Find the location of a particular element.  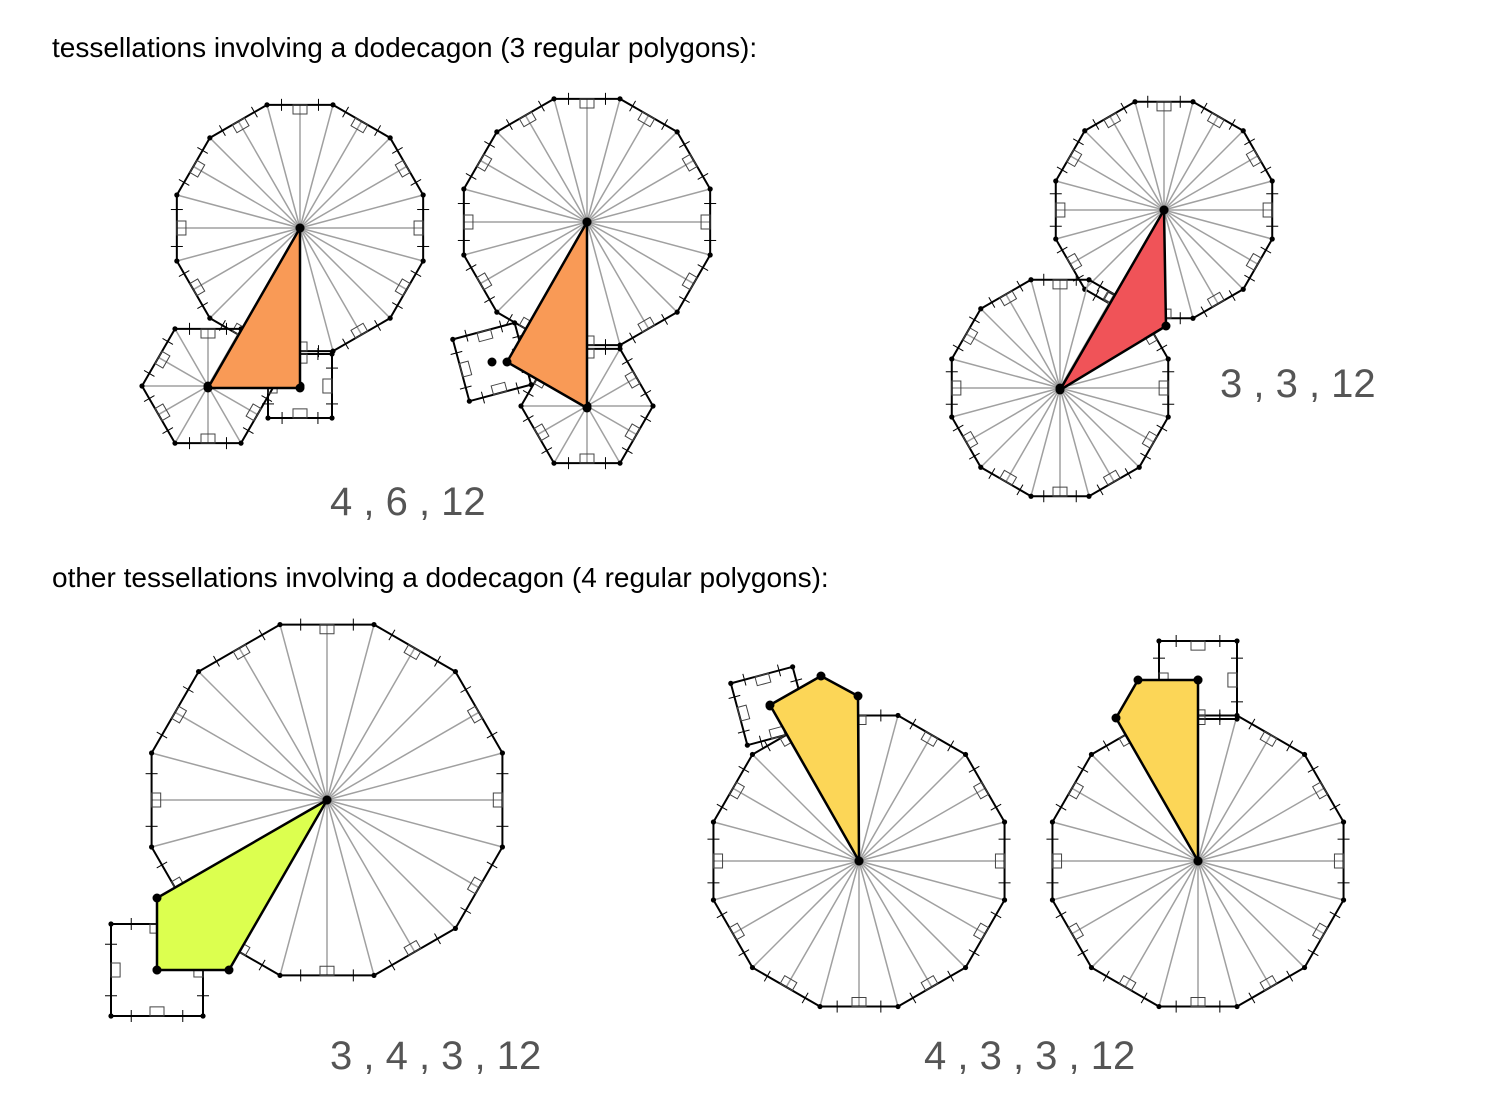

fundamental-region-orange-b is located at coordinates (547, 315).